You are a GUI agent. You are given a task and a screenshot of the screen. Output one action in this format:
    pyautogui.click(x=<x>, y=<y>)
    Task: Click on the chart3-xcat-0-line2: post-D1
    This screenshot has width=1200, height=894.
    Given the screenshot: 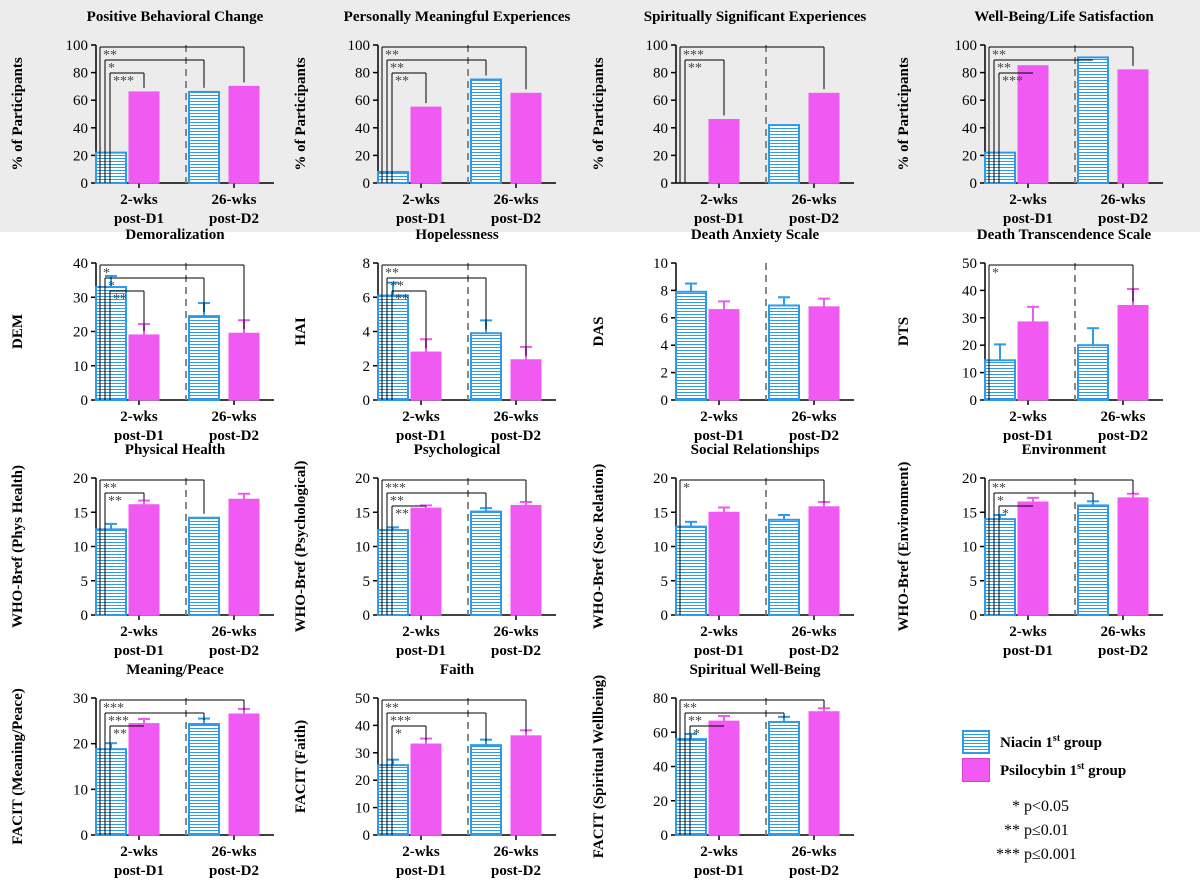 What is the action you would take?
    pyautogui.click(x=719, y=219)
    